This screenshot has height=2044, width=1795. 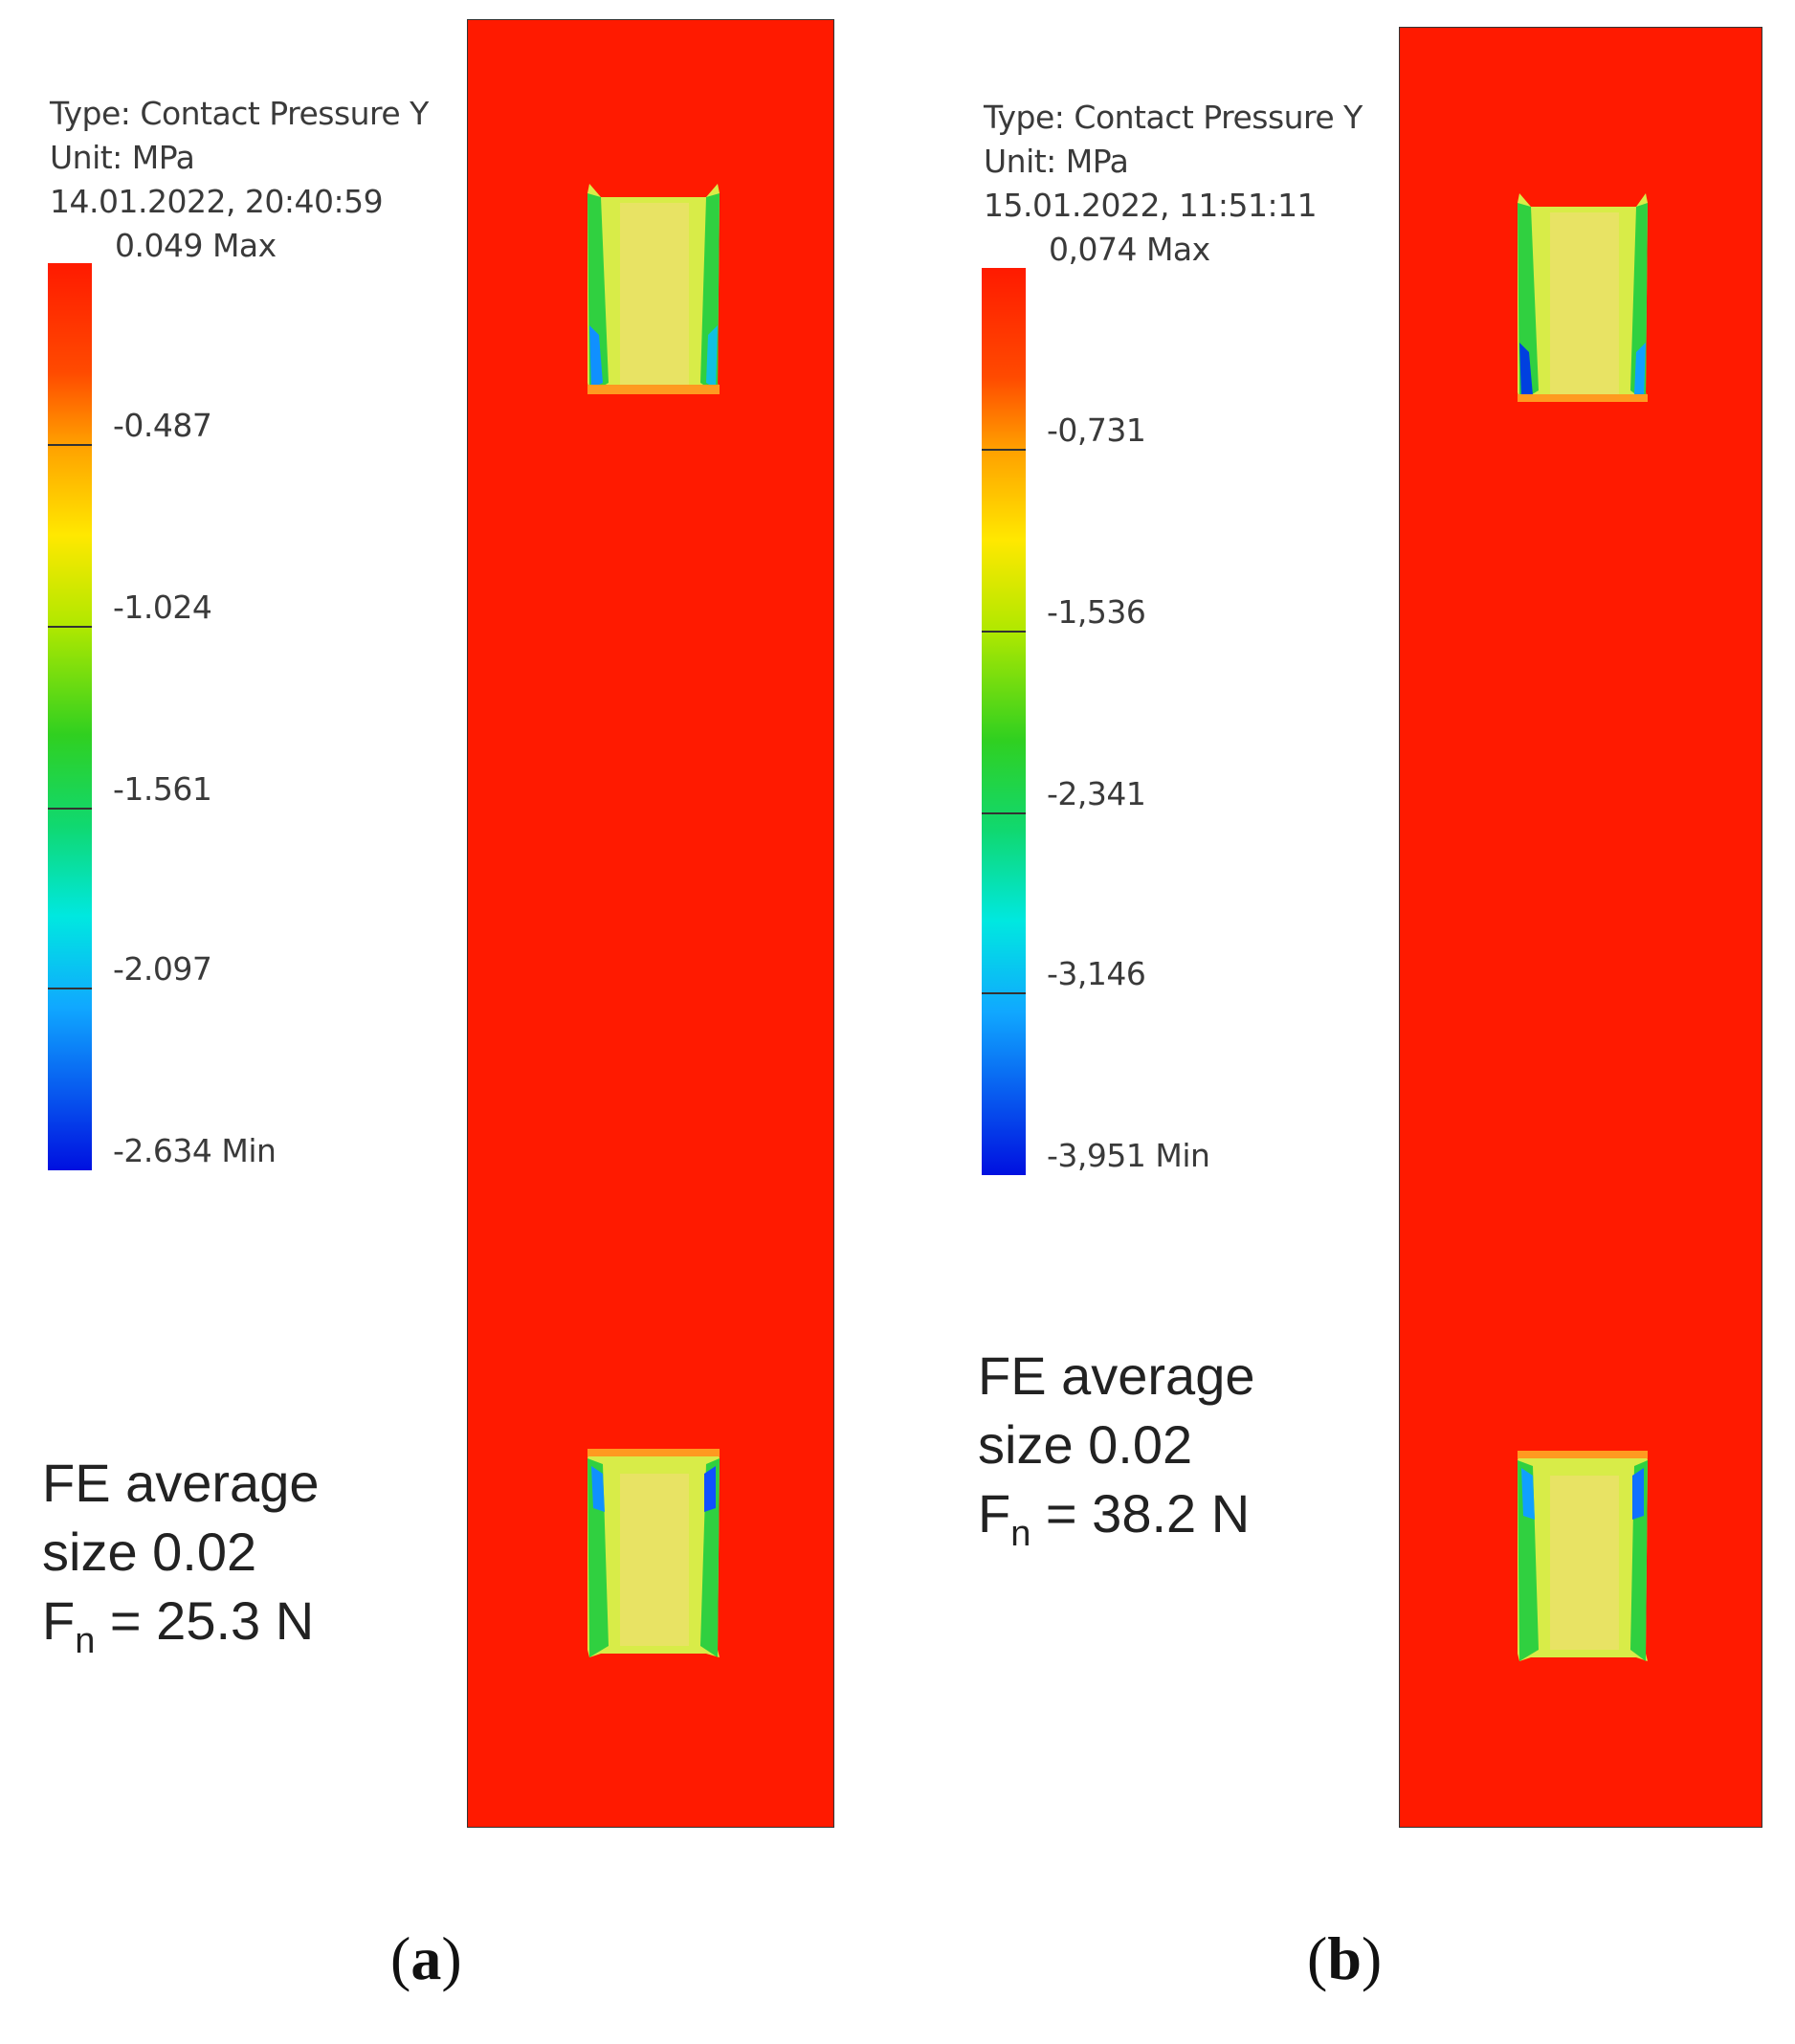 I want to click on caption-letter: b, so click(x=1344, y=1958).